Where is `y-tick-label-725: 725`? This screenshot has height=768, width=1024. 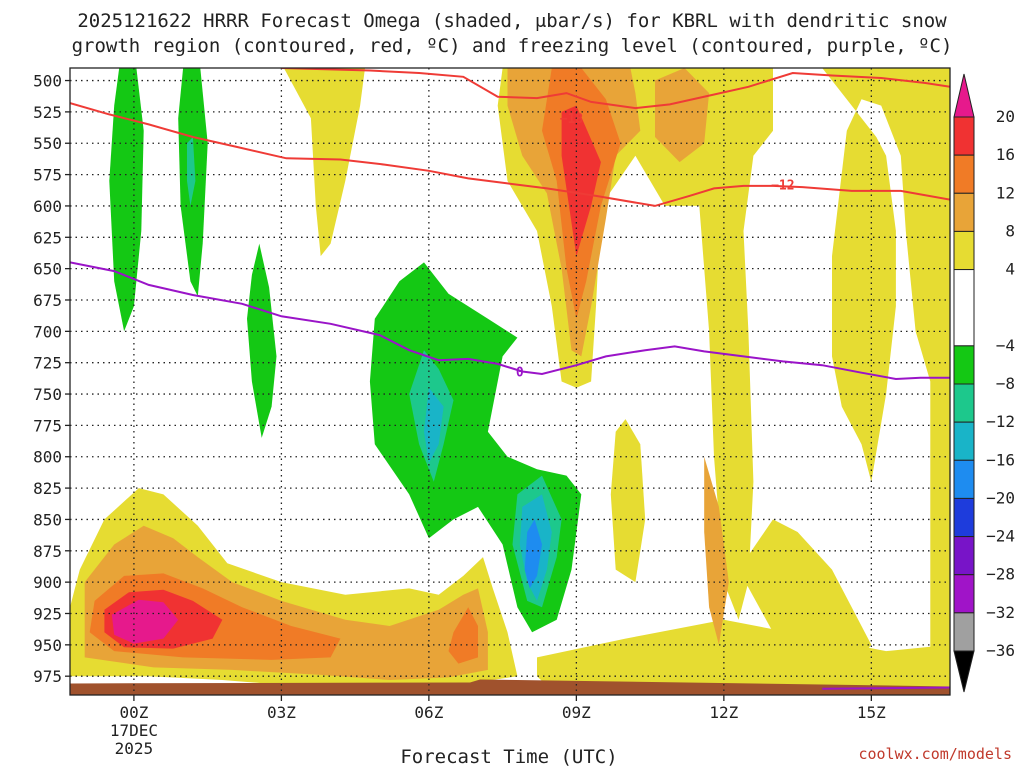 y-tick-label-725: 725 is located at coordinates (47, 363).